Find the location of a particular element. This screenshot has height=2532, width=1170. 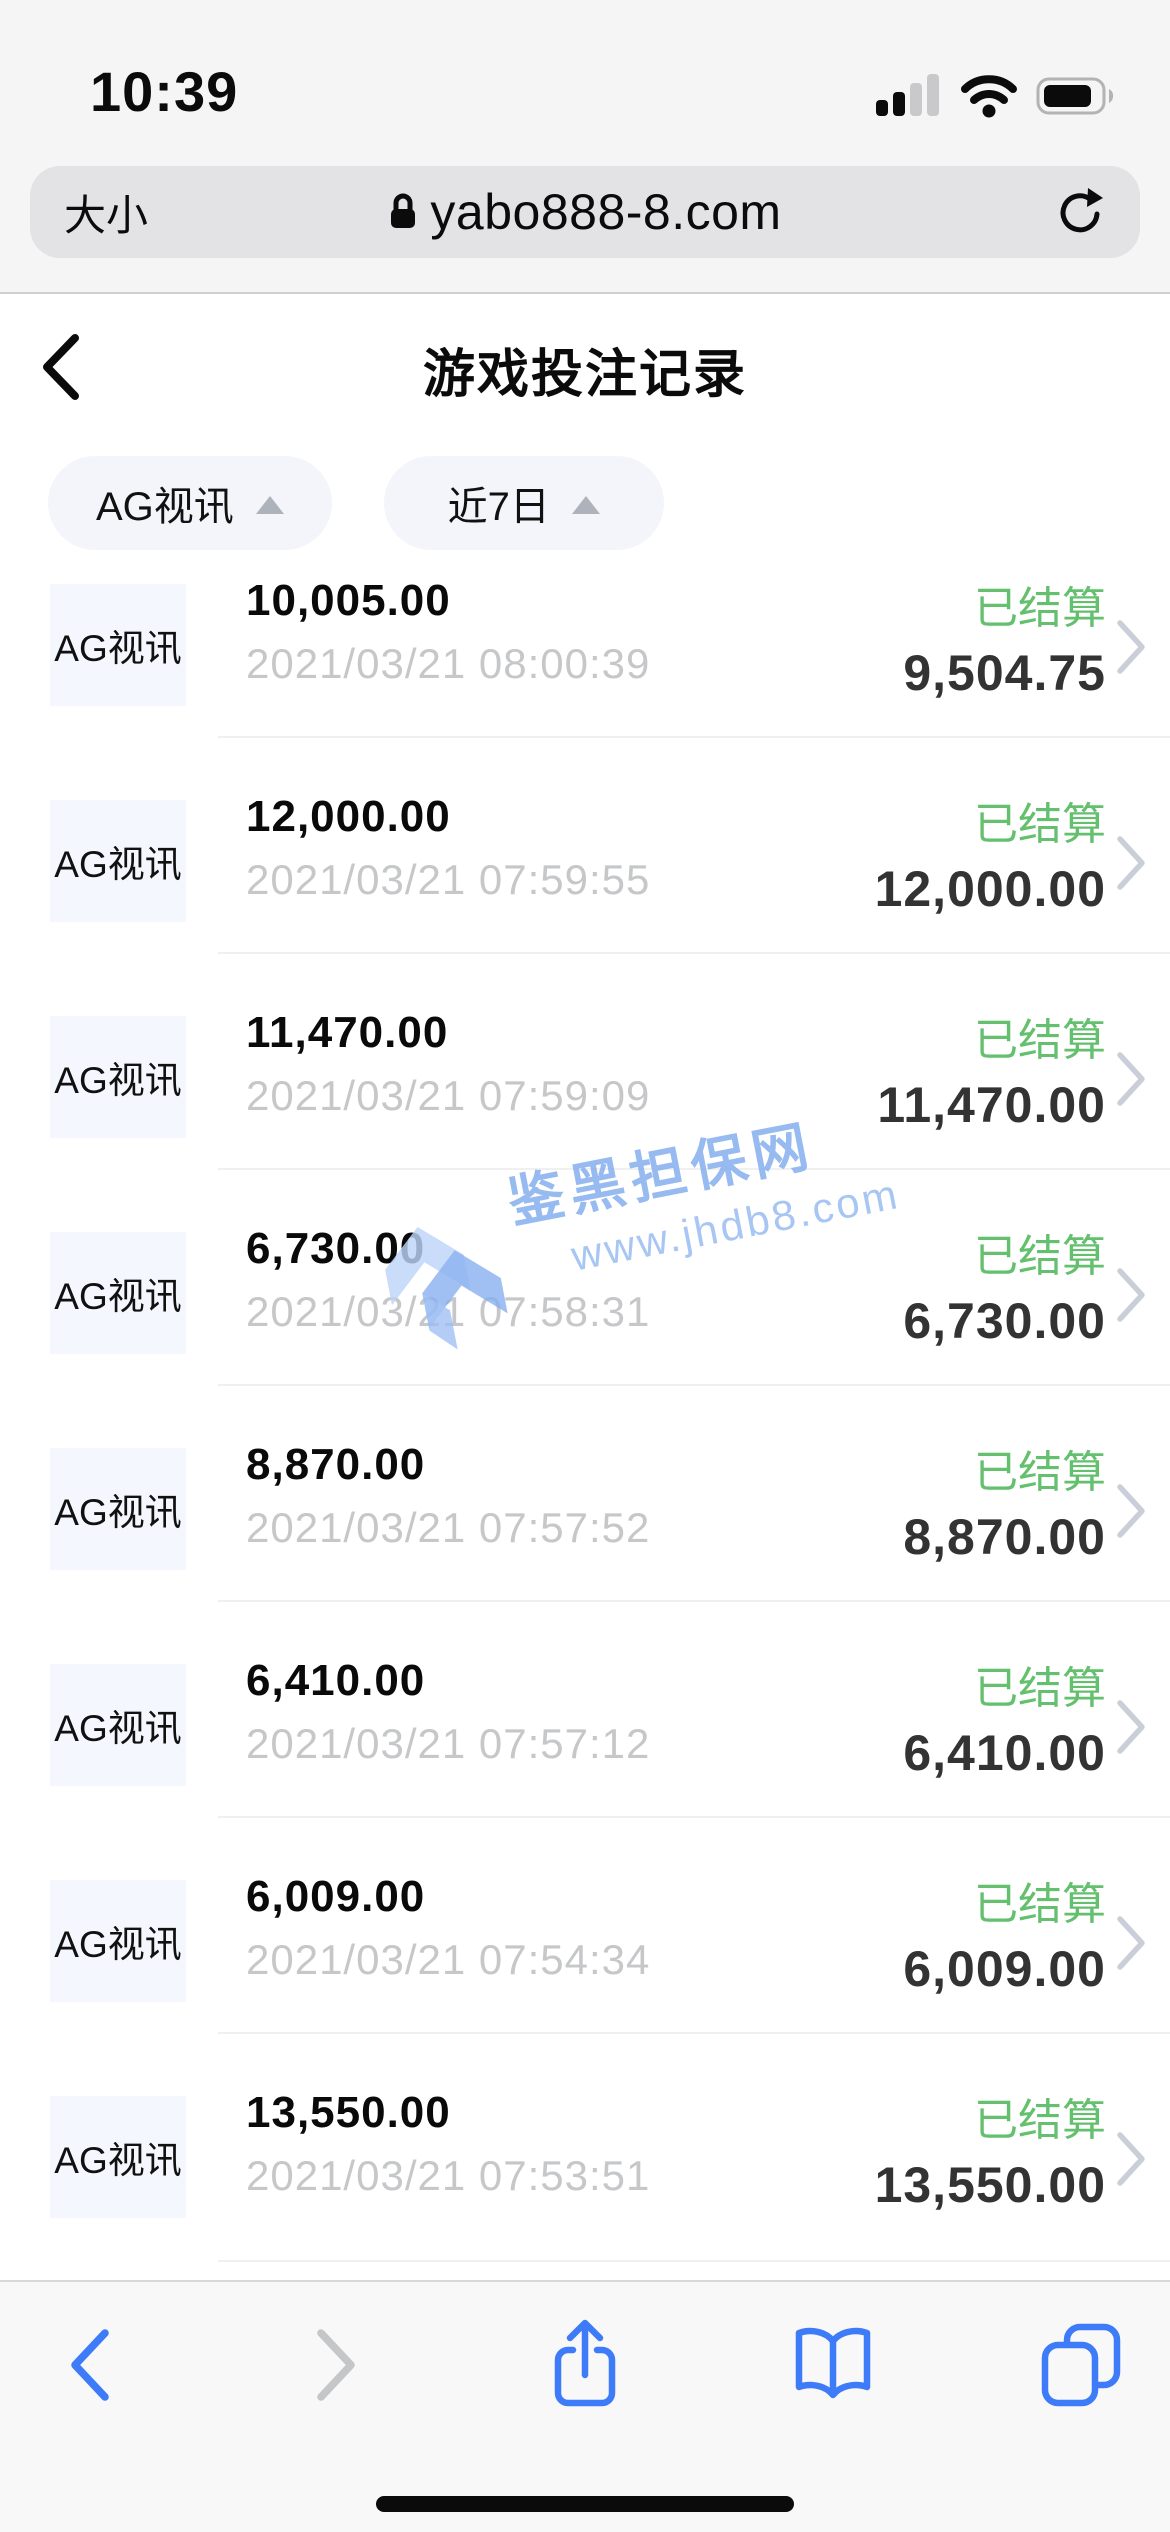

tabs-button is located at coordinates (1081, 2365).